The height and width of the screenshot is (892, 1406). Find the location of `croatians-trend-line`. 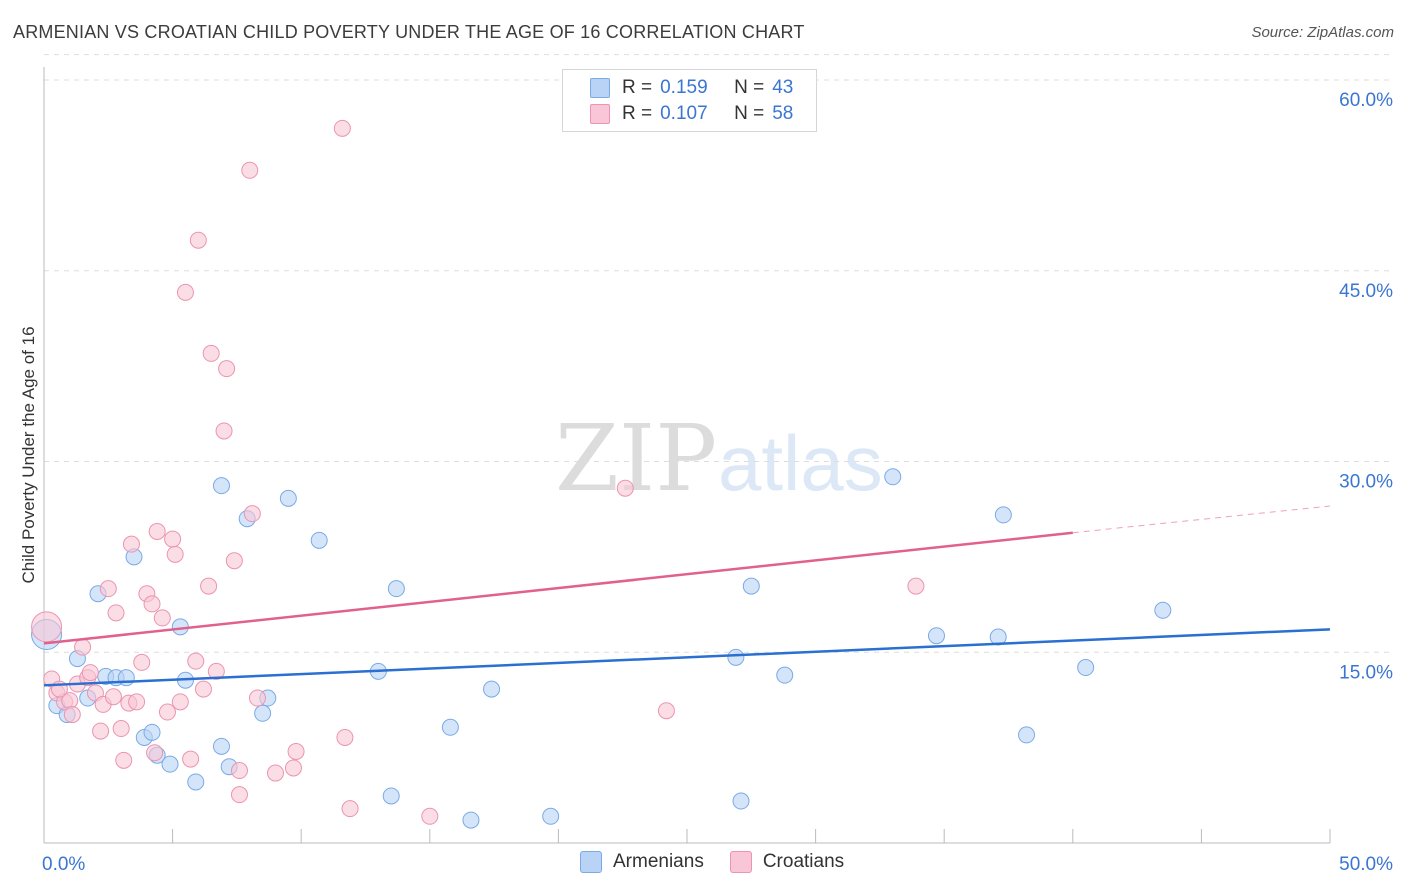

croatians-trend-line is located at coordinates (558, 588).